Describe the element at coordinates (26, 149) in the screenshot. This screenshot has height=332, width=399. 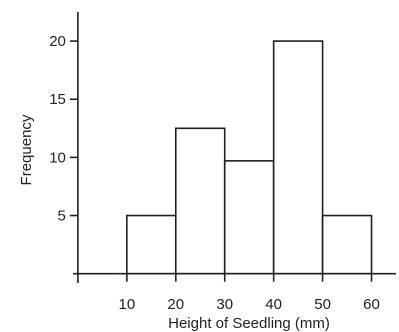
I see `y-axis-label: Frequency` at that location.